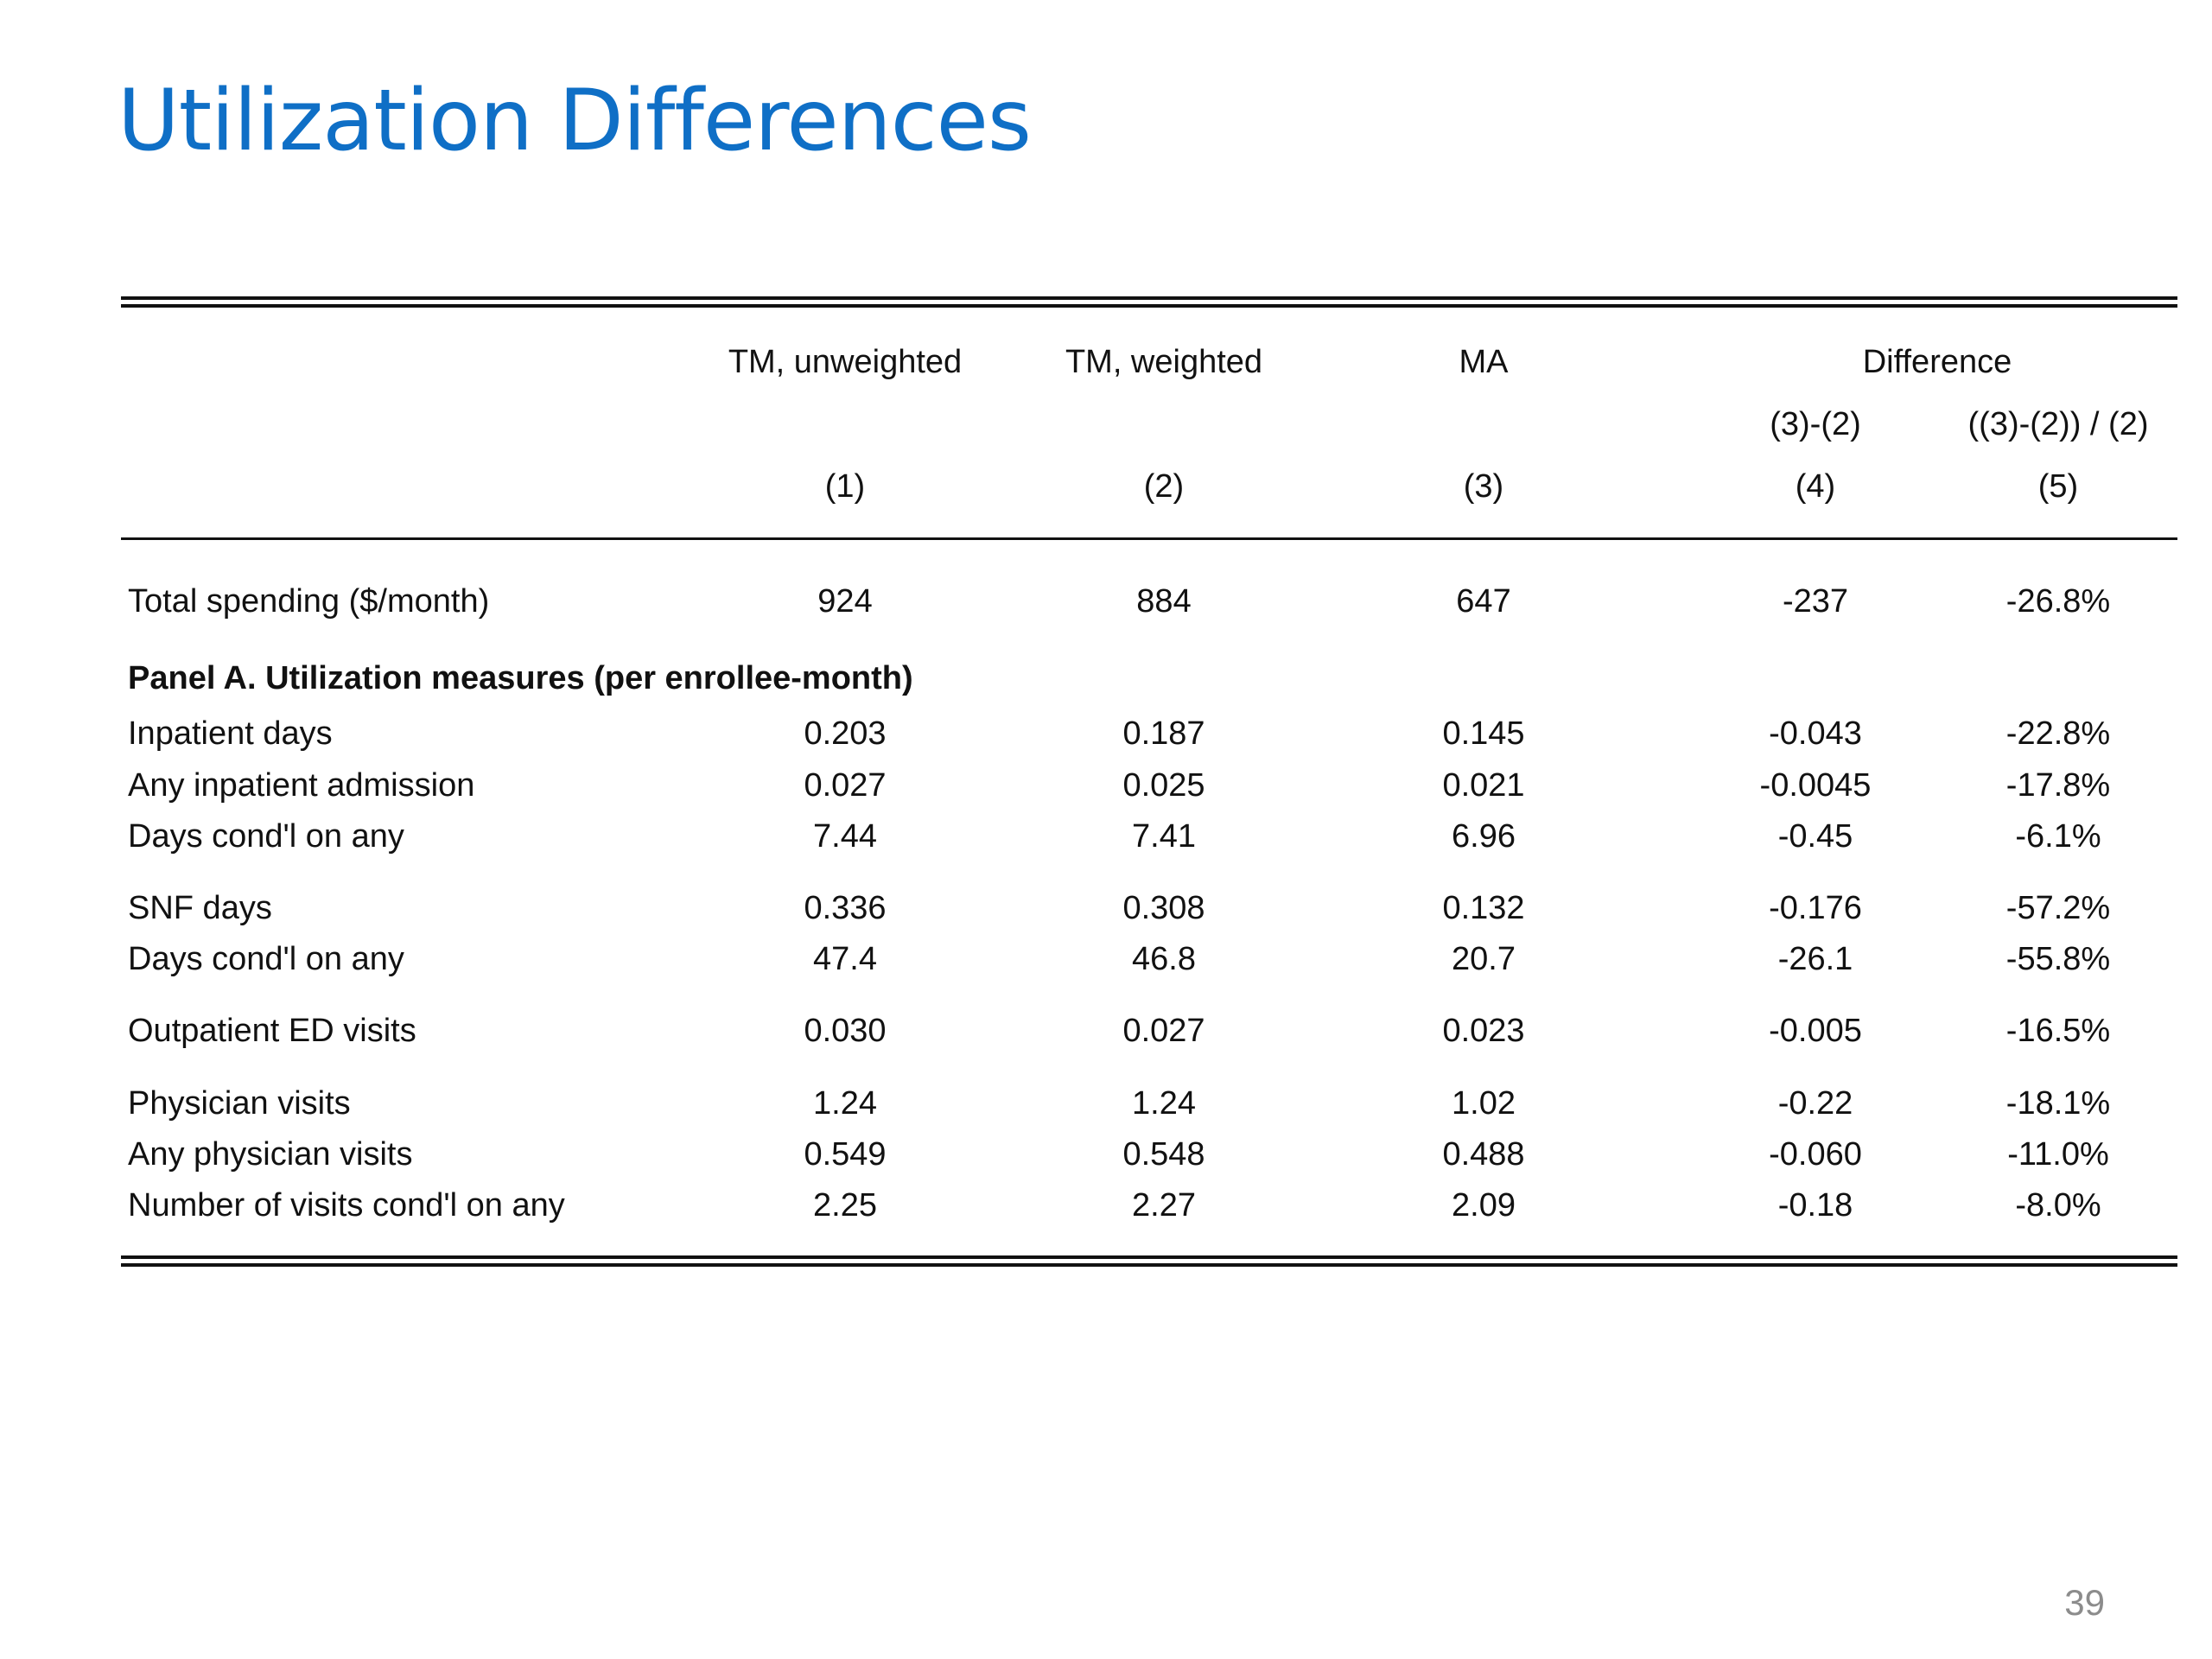 The width and height of the screenshot is (2212, 1659). I want to click on row-label: Any physician visits, so click(270, 1154).